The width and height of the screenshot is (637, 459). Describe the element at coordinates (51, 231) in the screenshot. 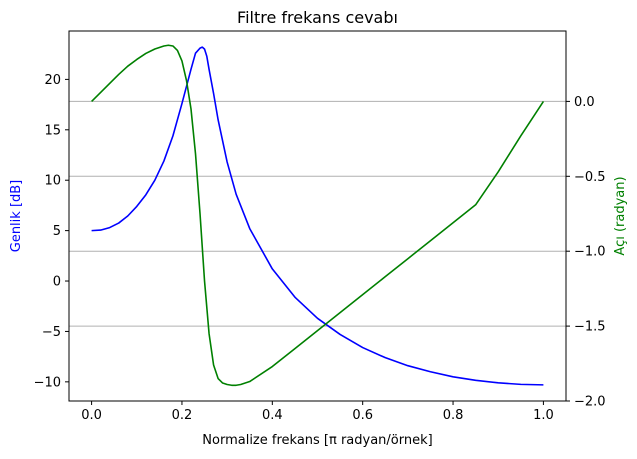

I see `y-left-axis-ticks: −10 −5 0 5 10 15 20` at that location.